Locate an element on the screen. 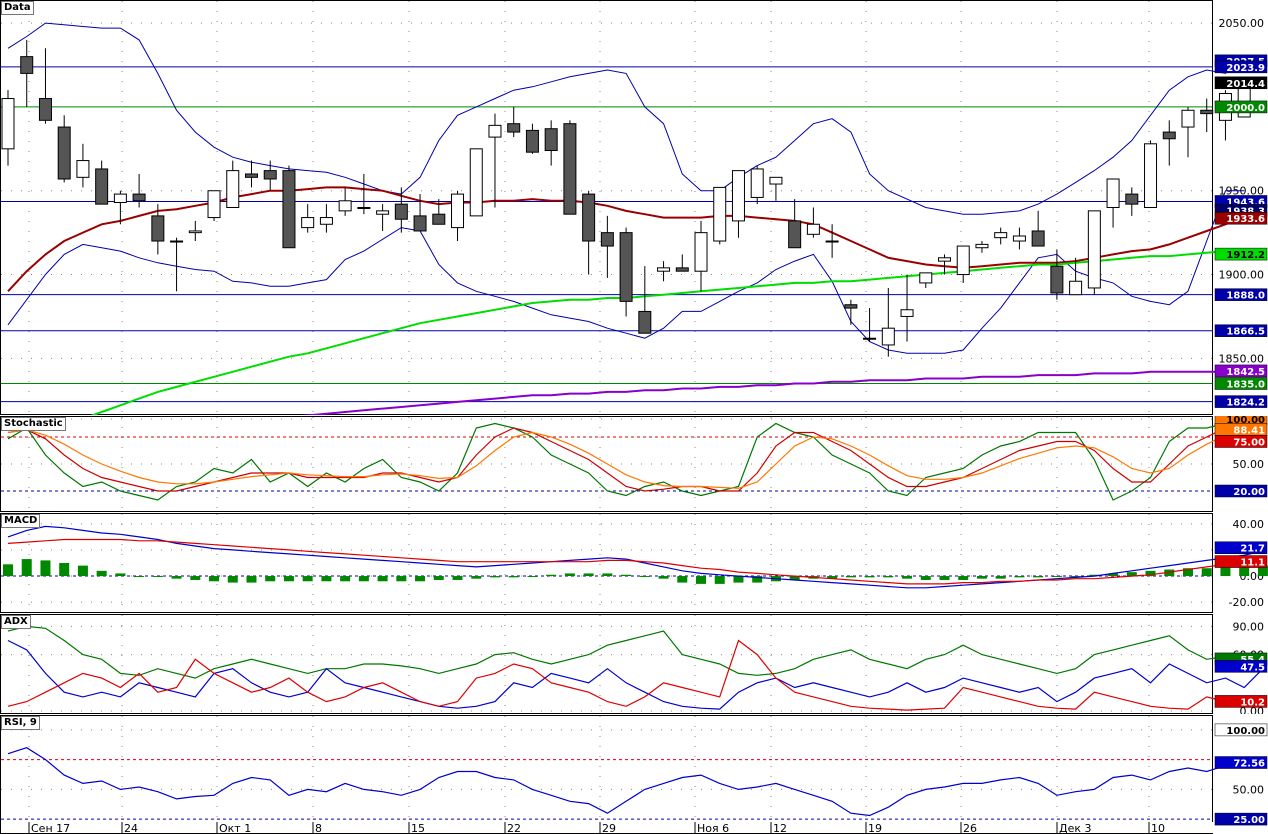 This screenshot has width=1268, height=834. stoch-price-label: 20.00 is located at coordinates (1249, 492).